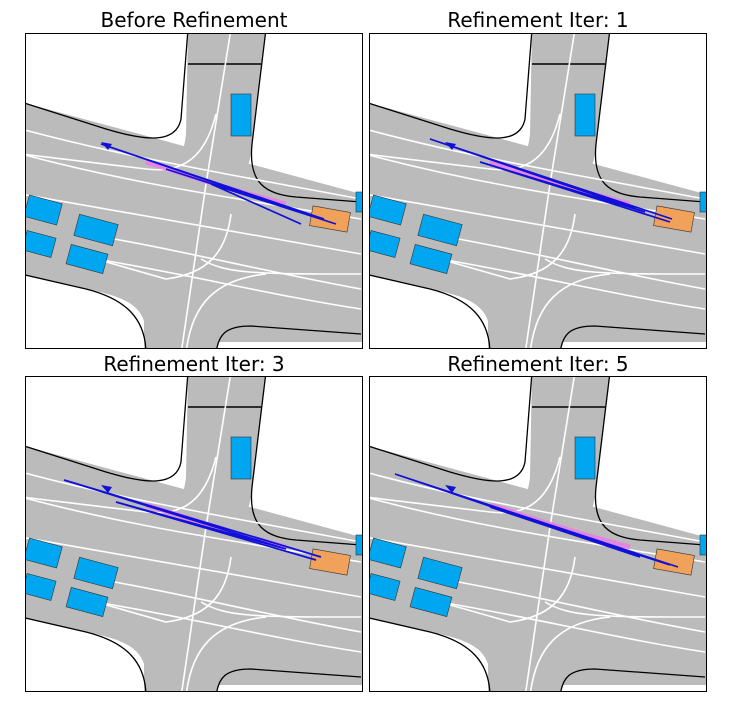 The image size is (730, 710). What do you see at coordinates (194, 20) in the screenshot?
I see `panel-title-before-refinement: Before Refinement` at bounding box center [194, 20].